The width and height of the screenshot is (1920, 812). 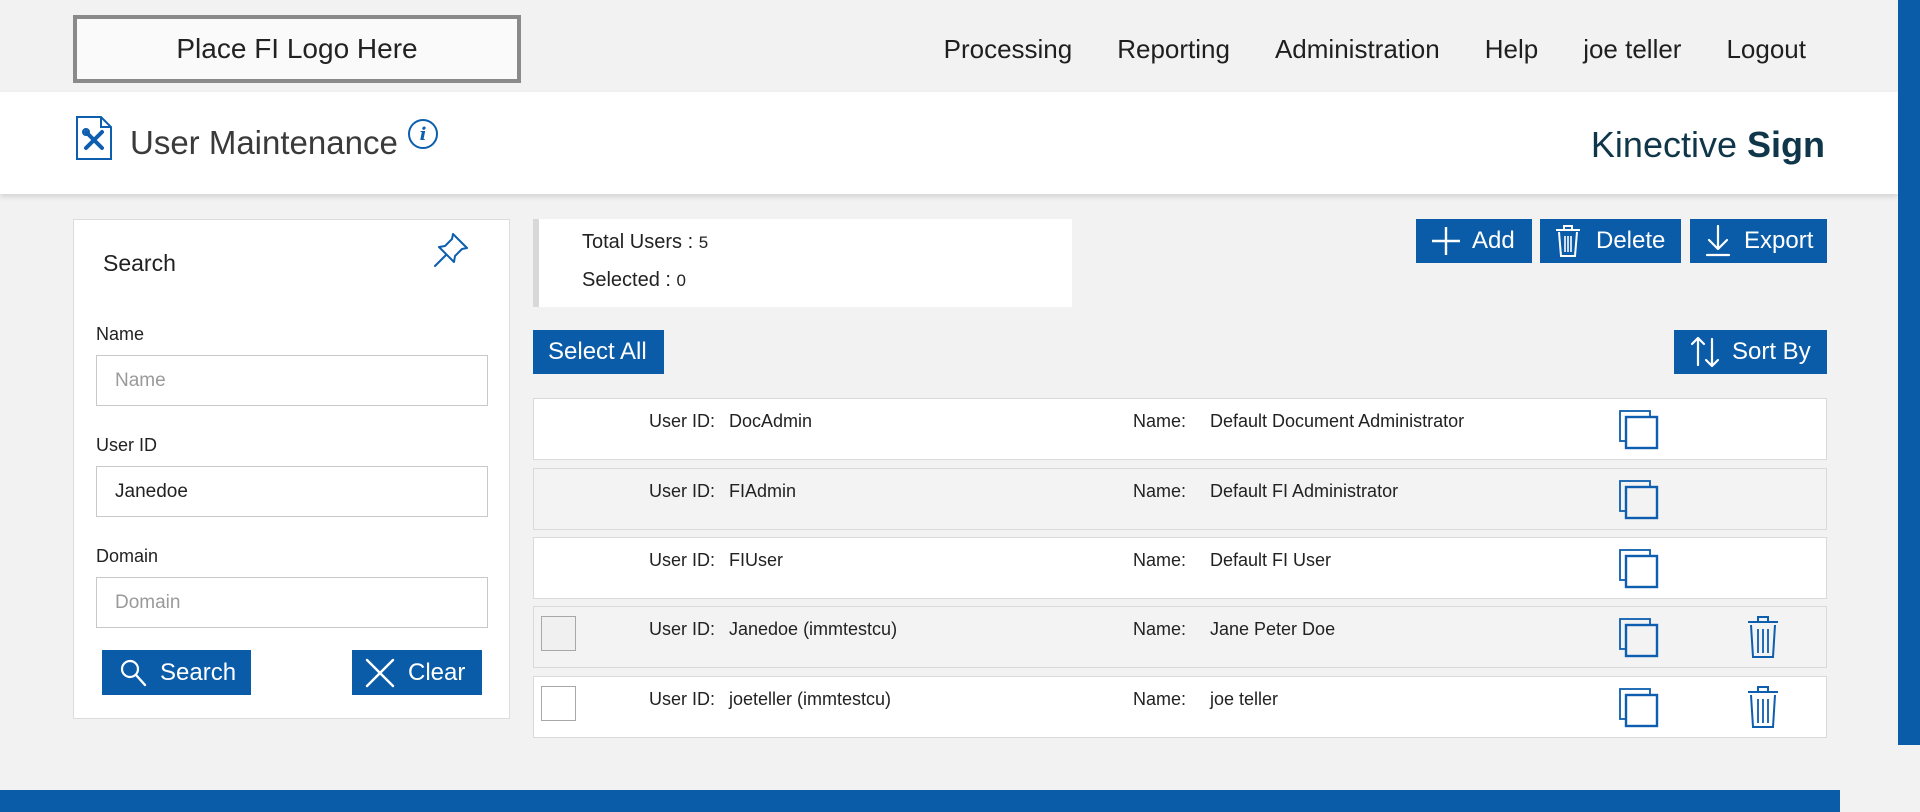 What do you see at coordinates (681, 280) in the screenshot?
I see `selected-value: 0` at bounding box center [681, 280].